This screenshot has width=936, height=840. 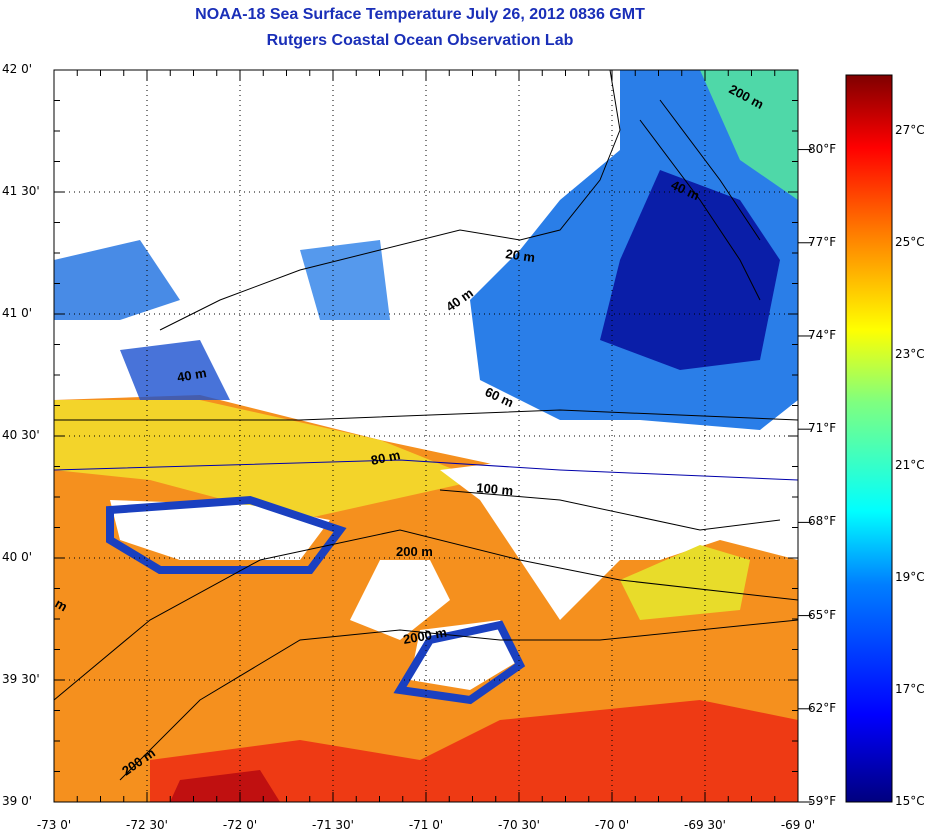 I want to click on celsius-label: 17°C, so click(x=910, y=689).